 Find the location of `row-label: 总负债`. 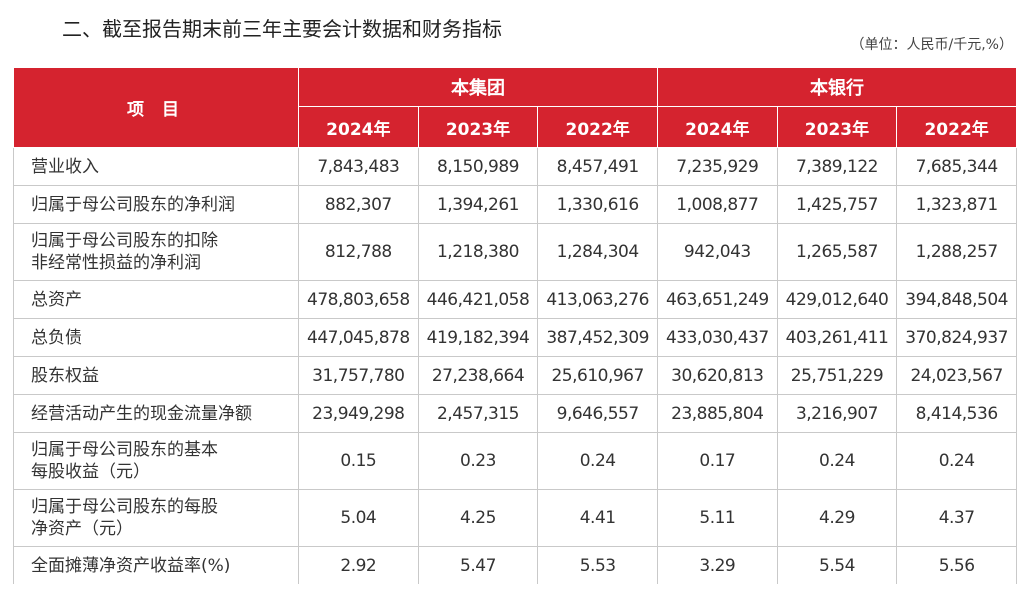

row-label: 总负债 is located at coordinates (156, 337).